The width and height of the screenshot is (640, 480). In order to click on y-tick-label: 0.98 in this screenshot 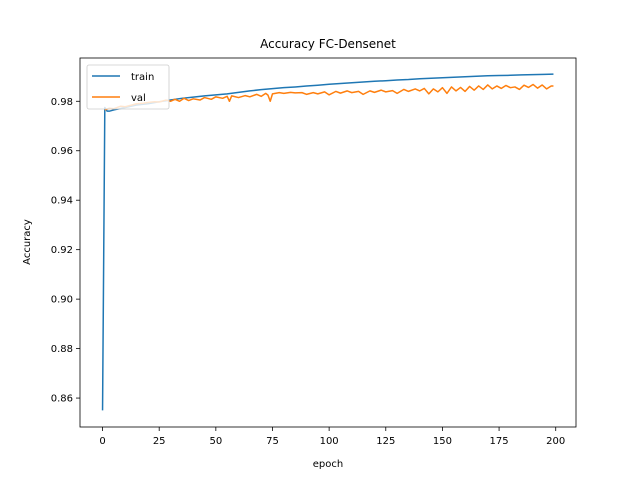, I will do `click(62, 102)`.